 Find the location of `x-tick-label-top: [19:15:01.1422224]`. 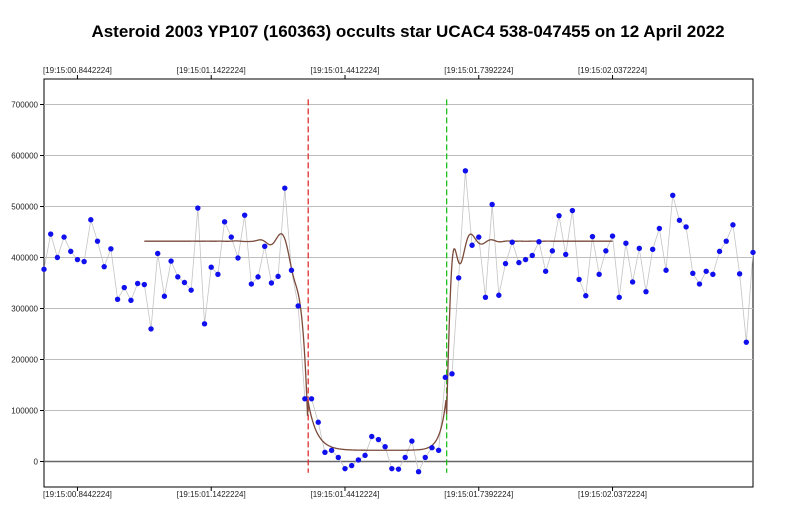

x-tick-label-top: [19:15:01.1422224] is located at coordinates (211, 70).